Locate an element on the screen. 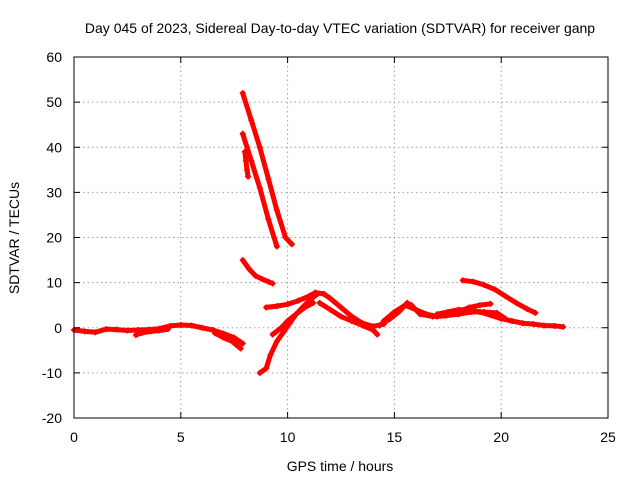  series-steep-arc-fragment is located at coordinates (246, 164).